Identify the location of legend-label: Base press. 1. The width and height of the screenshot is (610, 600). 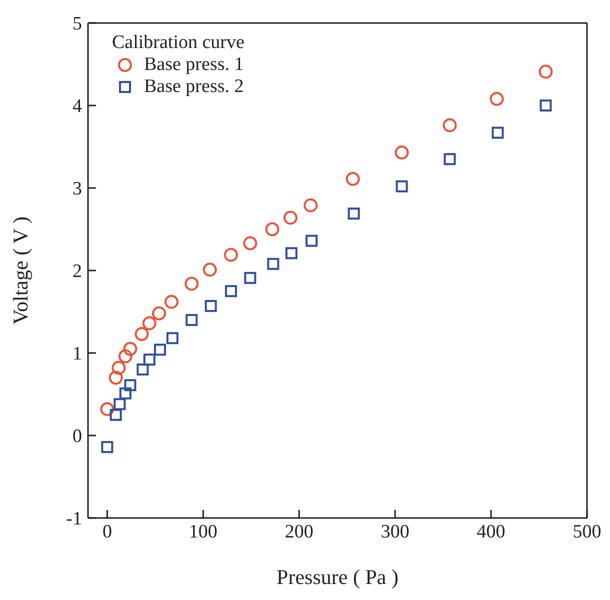
(194, 65).